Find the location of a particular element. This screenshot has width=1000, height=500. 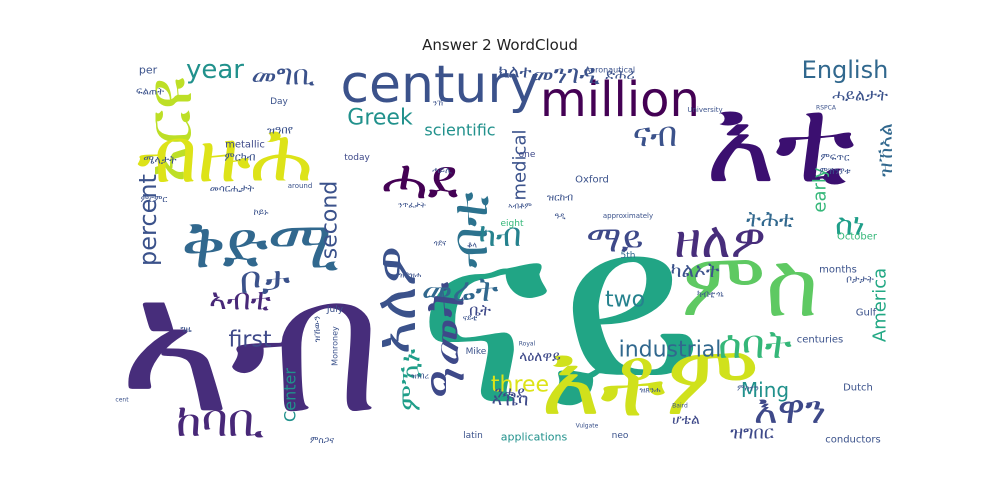

word-105: ንኸ is located at coordinates (438, 103).